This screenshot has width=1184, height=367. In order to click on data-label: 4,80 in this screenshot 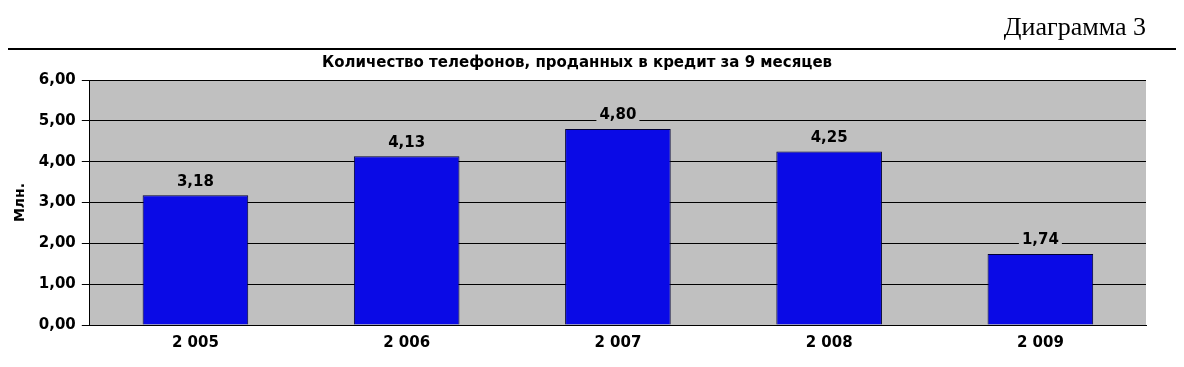, I will do `click(618, 114)`.